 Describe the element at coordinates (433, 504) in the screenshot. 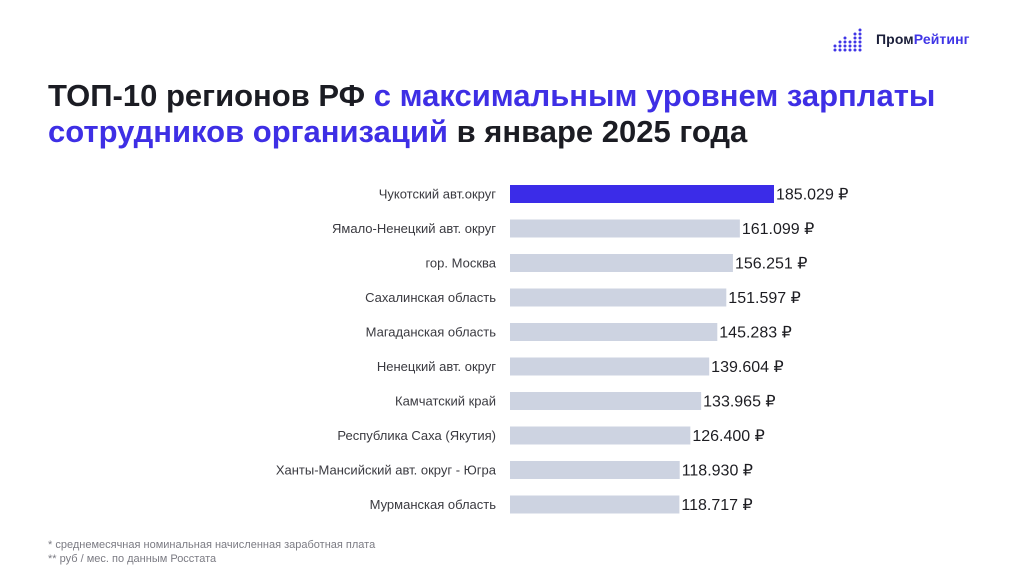

I see `category-label: Мурманская область` at that location.